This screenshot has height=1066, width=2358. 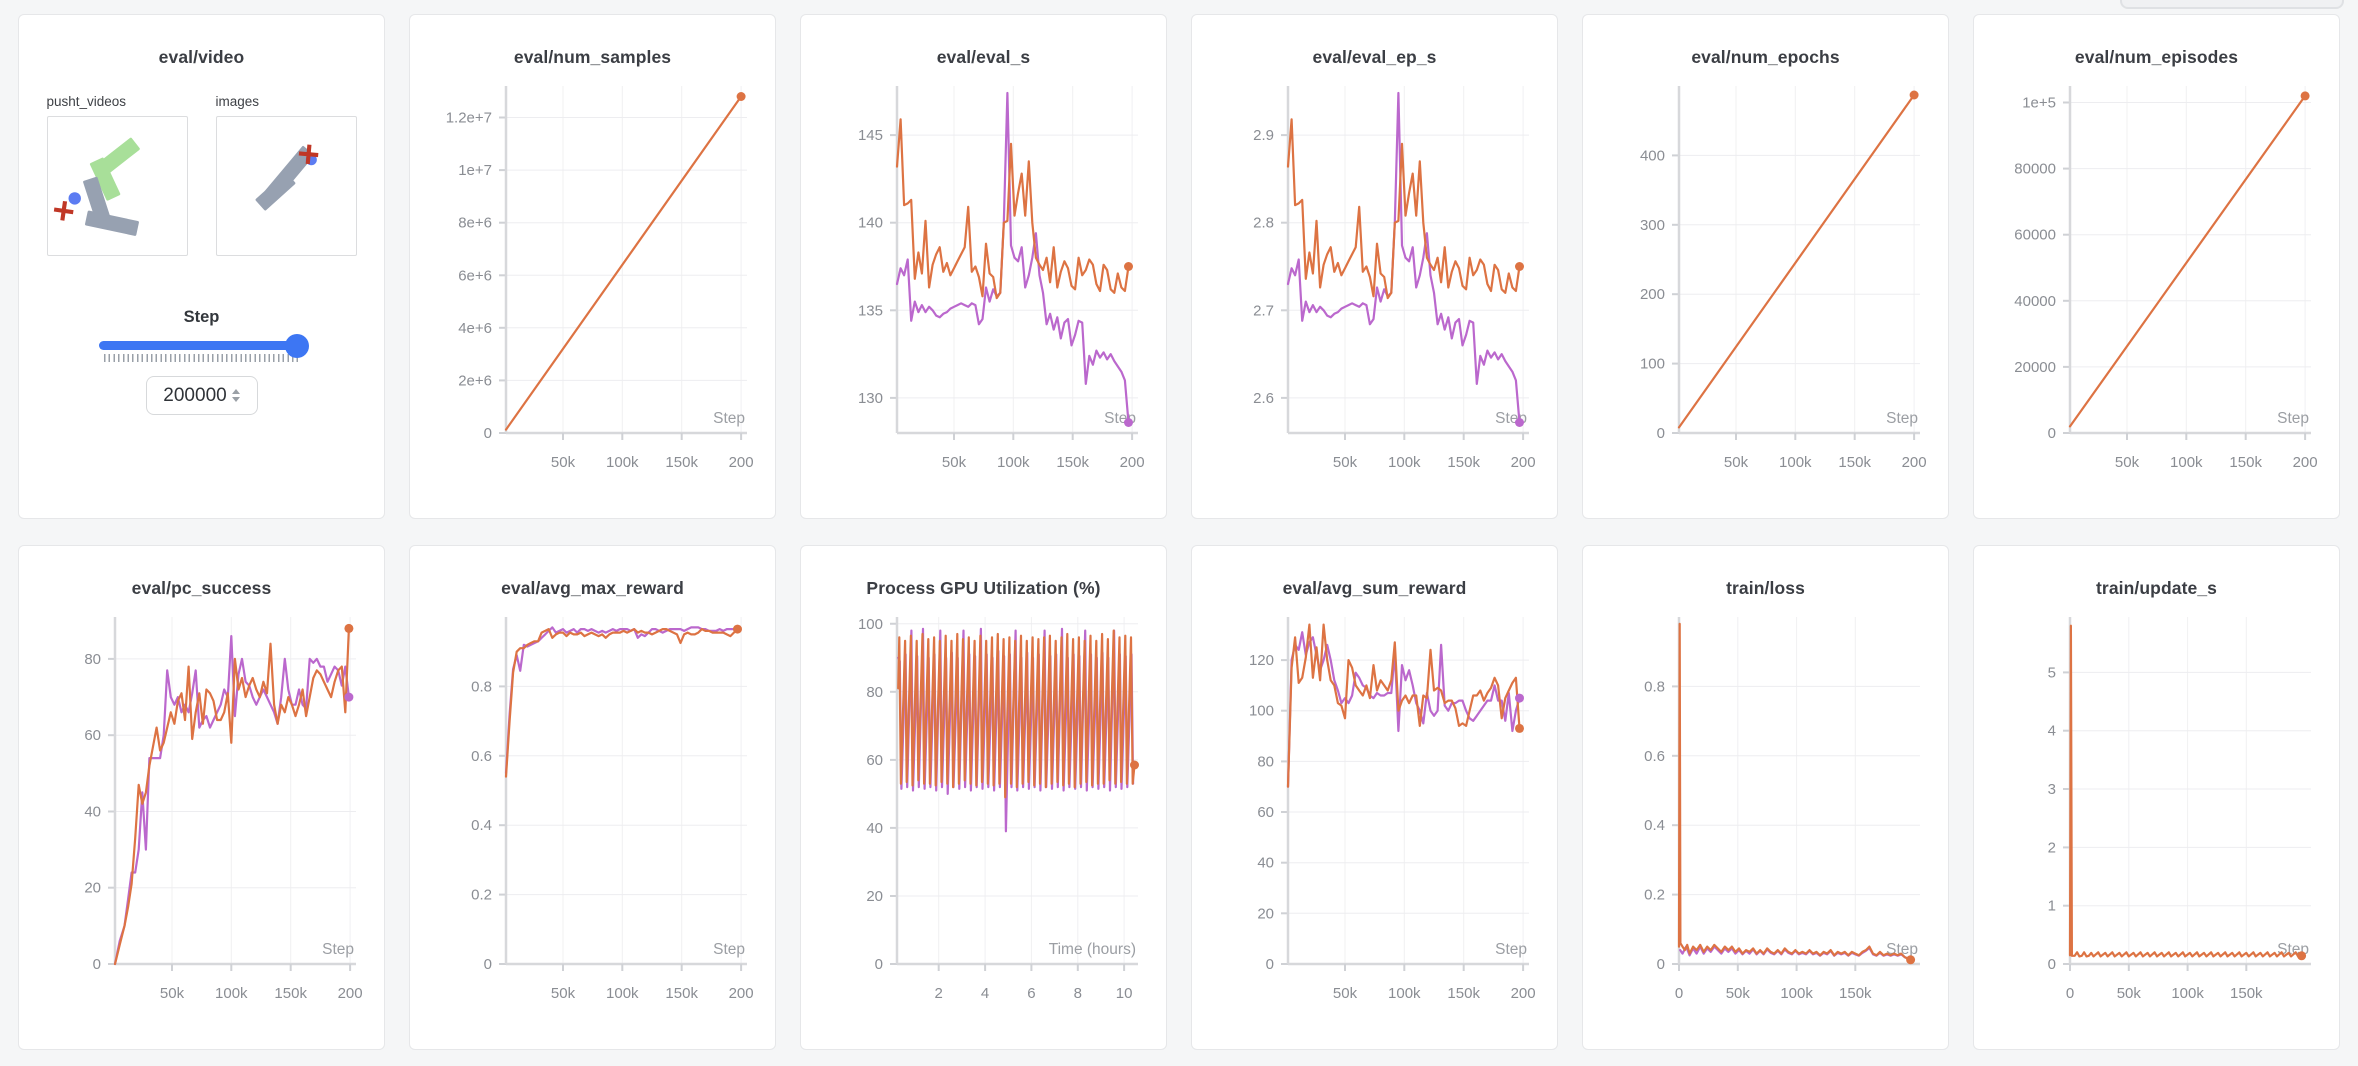 What do you see at coordinates (469, 118) in the screenshot?
I see `svg-text: 1.2e+7` at bounding box center [469, 118].